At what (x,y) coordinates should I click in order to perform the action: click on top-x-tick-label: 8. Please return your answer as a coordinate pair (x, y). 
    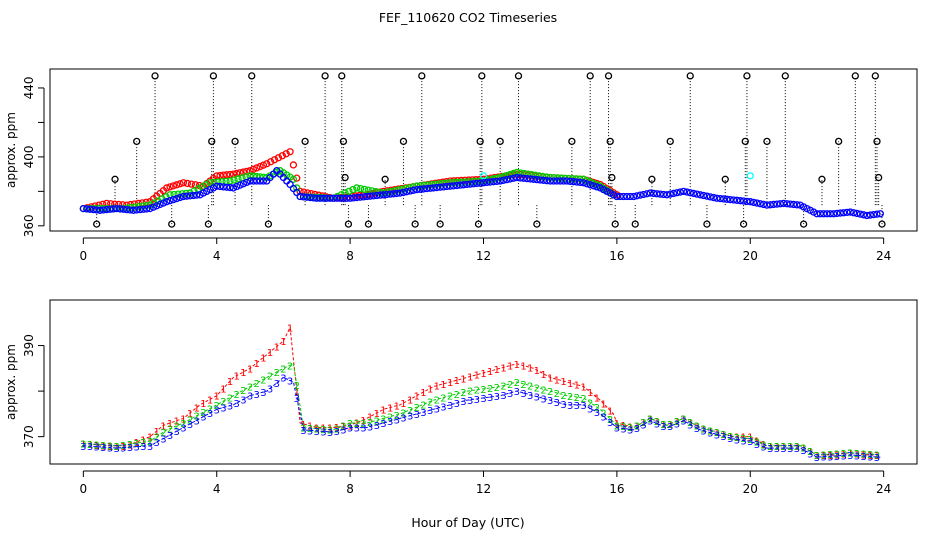
    Looking at the image, I should click on (350, 256).